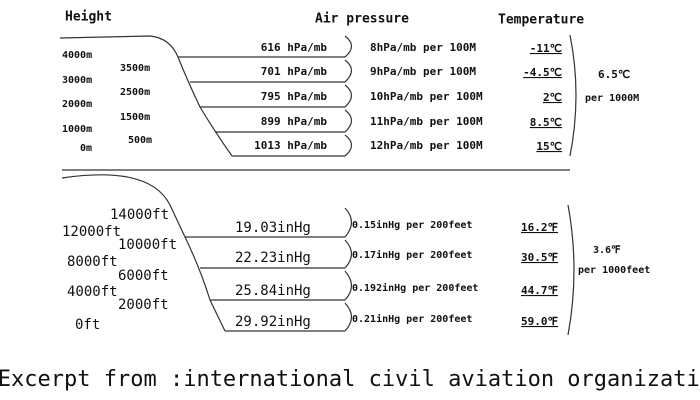  What do you see at coordinates (546, 48) in the screenshot?
I see `temperature: -11℃` at bounding box center [546, 48].